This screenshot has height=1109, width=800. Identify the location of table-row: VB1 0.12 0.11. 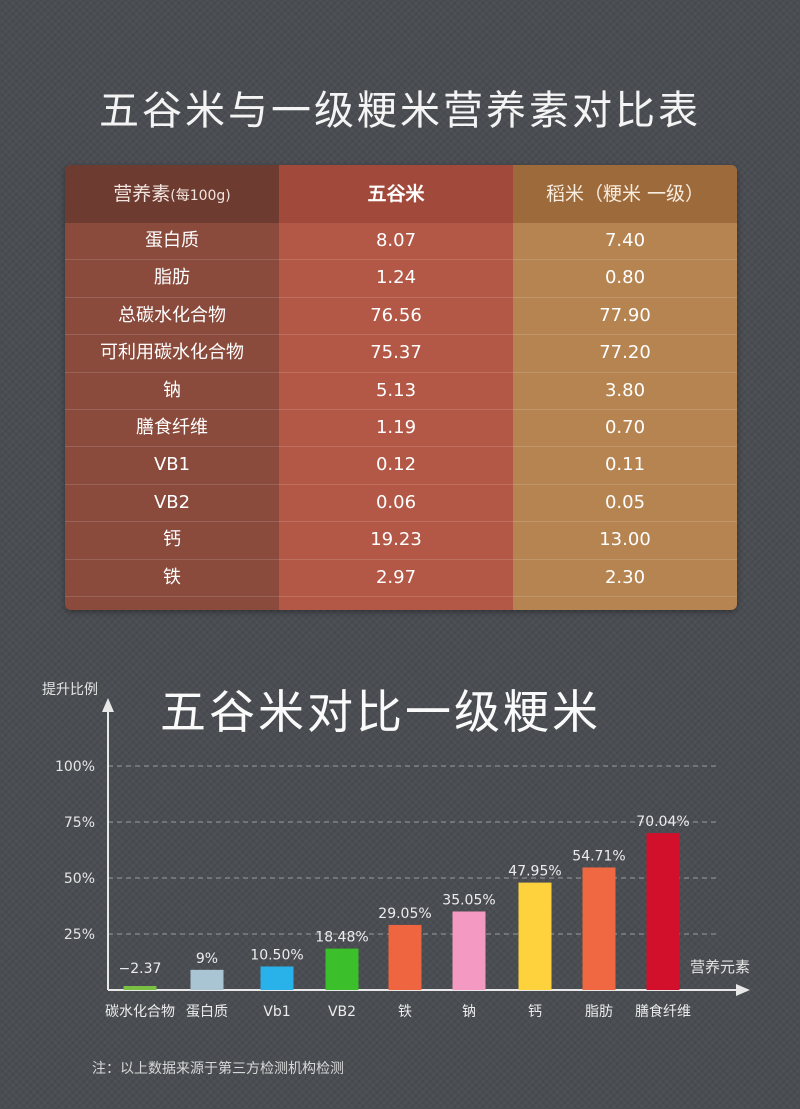
(401, 466).